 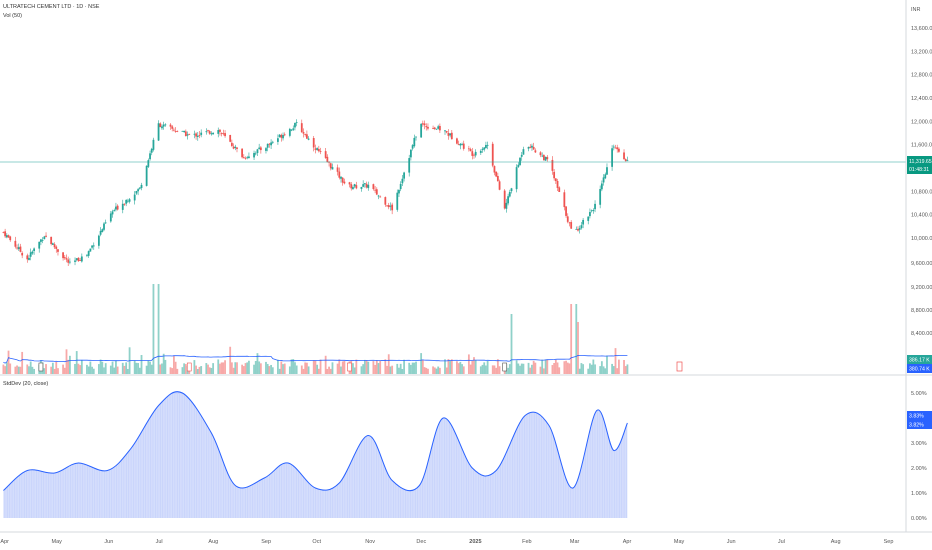 I want to click on volume-badge, so click(x=919, y=359).